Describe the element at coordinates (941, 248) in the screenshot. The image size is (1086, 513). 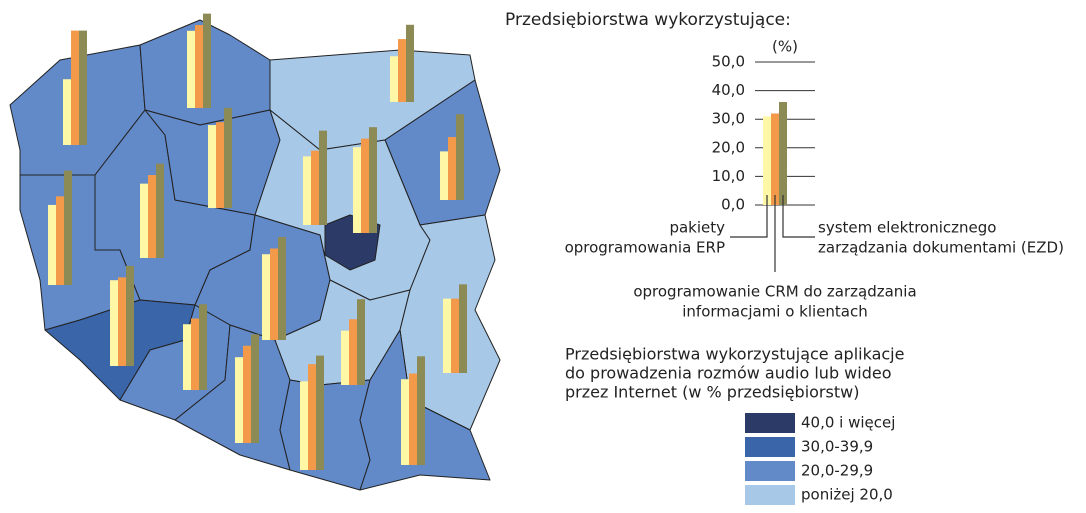
I see `series-label: zarządzania dokumentami (EZD)` at that location.